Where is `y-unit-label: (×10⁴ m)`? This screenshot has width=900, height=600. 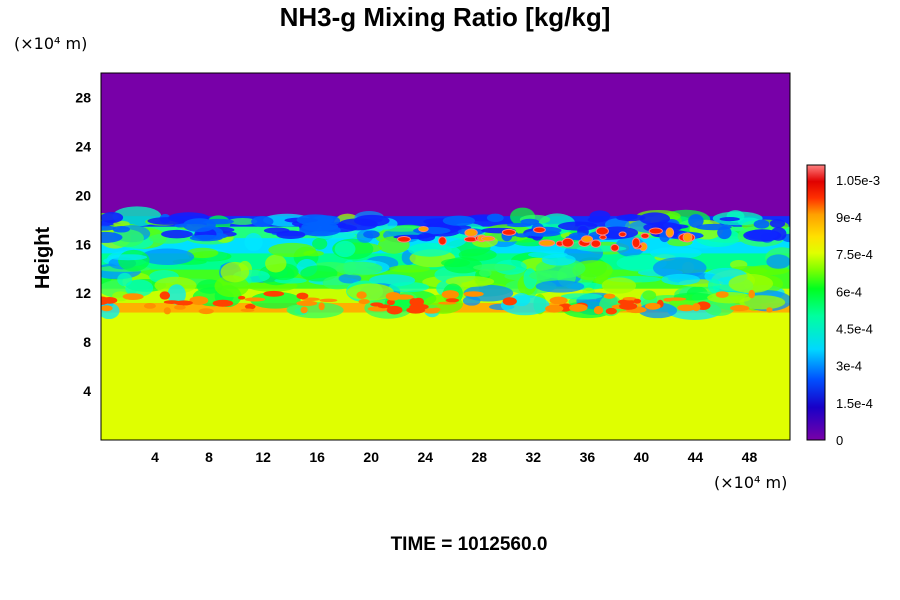
y-unit-label: (×10⁴ m) is located at coordinates (50, 43).